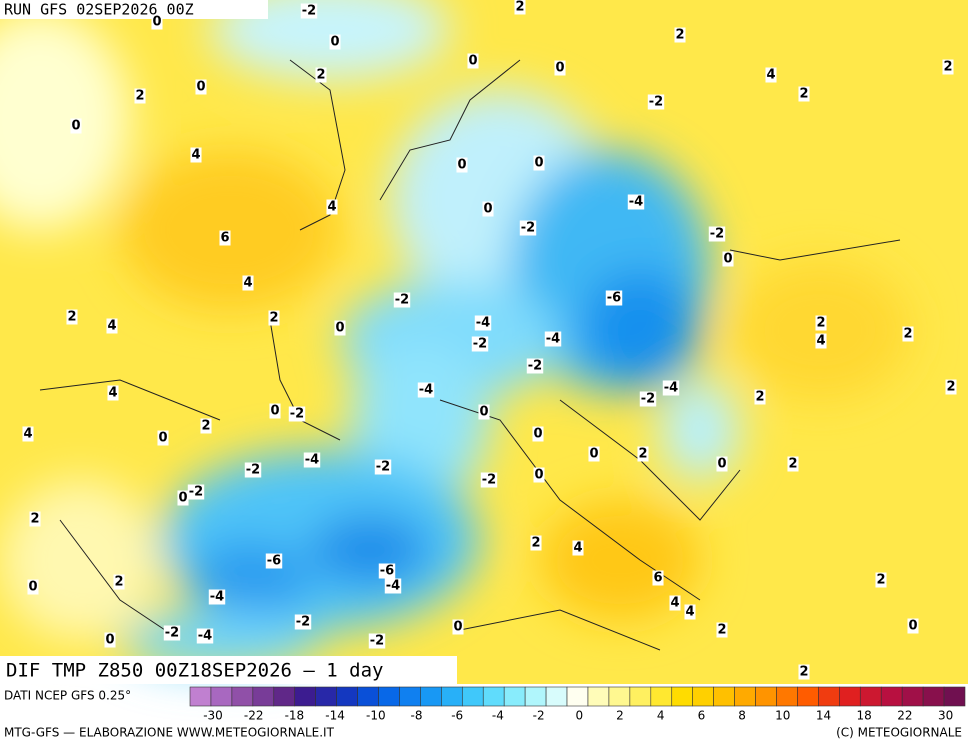 This screenshot has height=745, width=968. I want to click on colorbar-tick-label: 2, so click(620, 716).